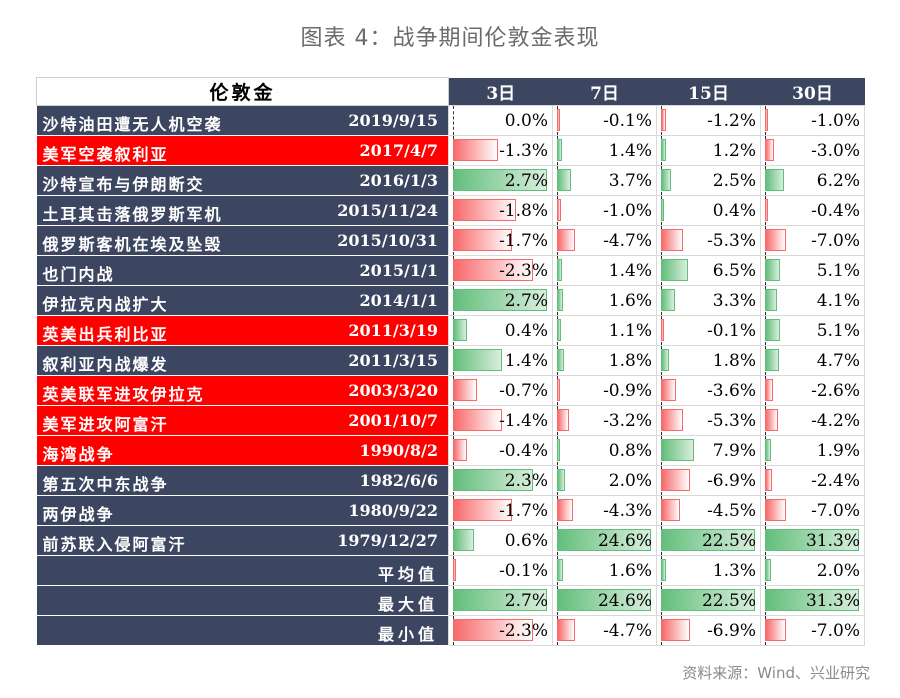  I want to click on event-cell: 美军空袭叙利亚 2017/4/7, so click(242, 150).